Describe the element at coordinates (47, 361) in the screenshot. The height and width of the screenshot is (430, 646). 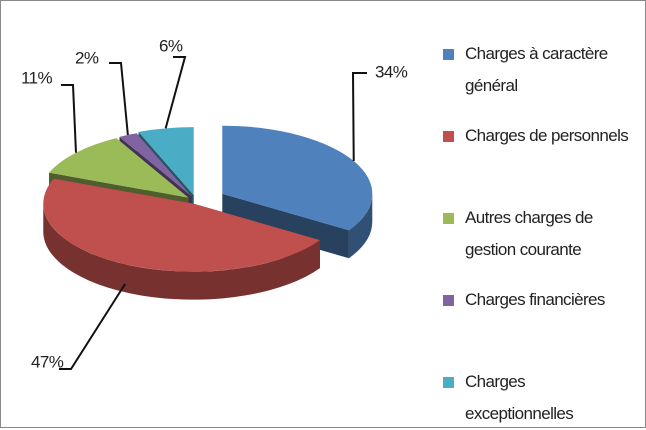
I see `data-label: 47%` at that location.